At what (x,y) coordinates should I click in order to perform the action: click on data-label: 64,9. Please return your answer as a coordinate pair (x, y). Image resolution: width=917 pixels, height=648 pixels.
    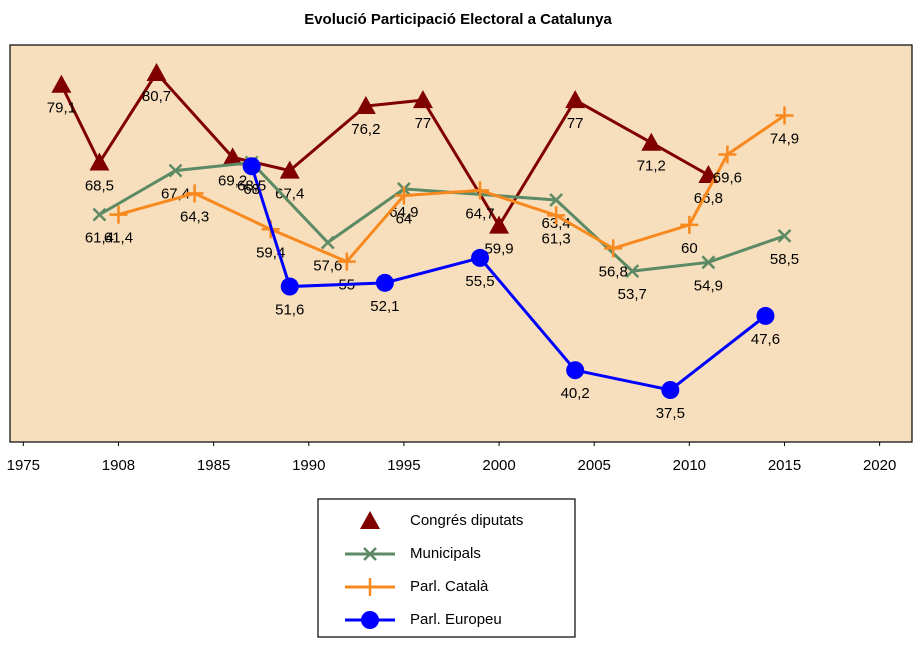
    Looking at the image, I should click on (403, 212).